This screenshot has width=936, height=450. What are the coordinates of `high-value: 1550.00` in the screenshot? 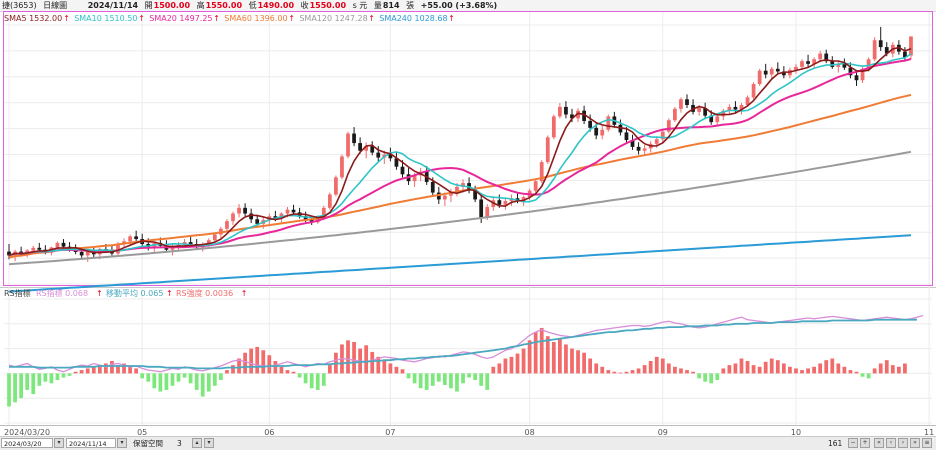 It's located at (224, 5).